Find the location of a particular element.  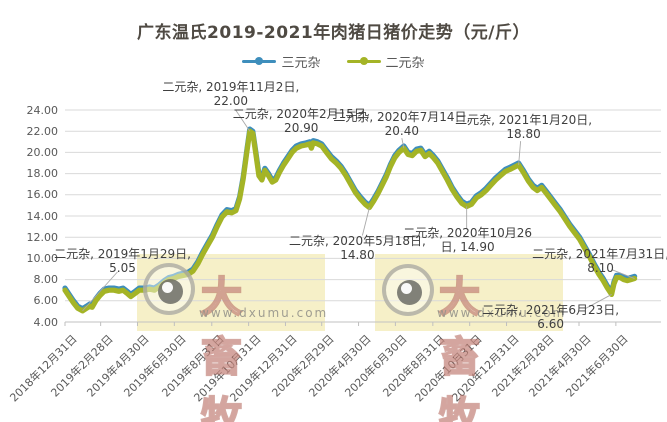

annotation-text: 二元杂, 2021年6月23日, is located at coordinates (551, 310).